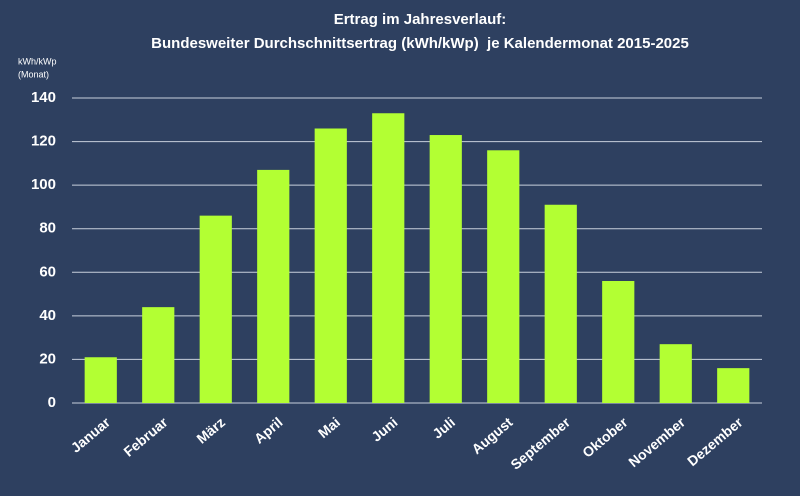 The height and width of the screenshot is (496, 800). I want to click on chart-title: Ertrag im Jahresverlauf:, so click(420, 19).